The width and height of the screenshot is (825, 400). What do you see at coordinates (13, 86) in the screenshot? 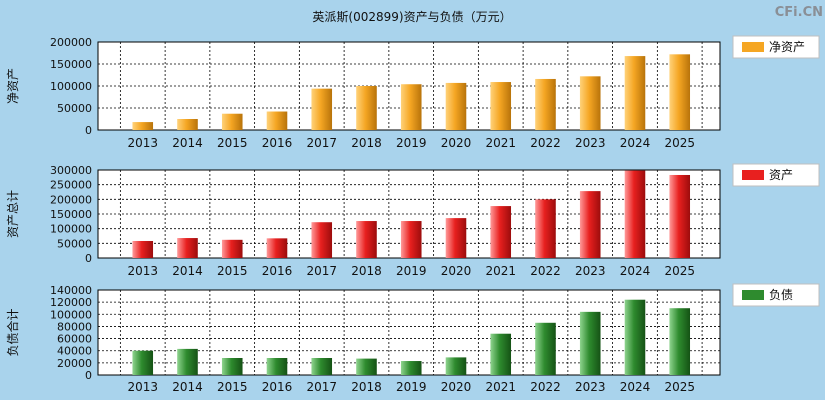
I see `y-axis-label: 净资产` at bounding box center [13, 86].